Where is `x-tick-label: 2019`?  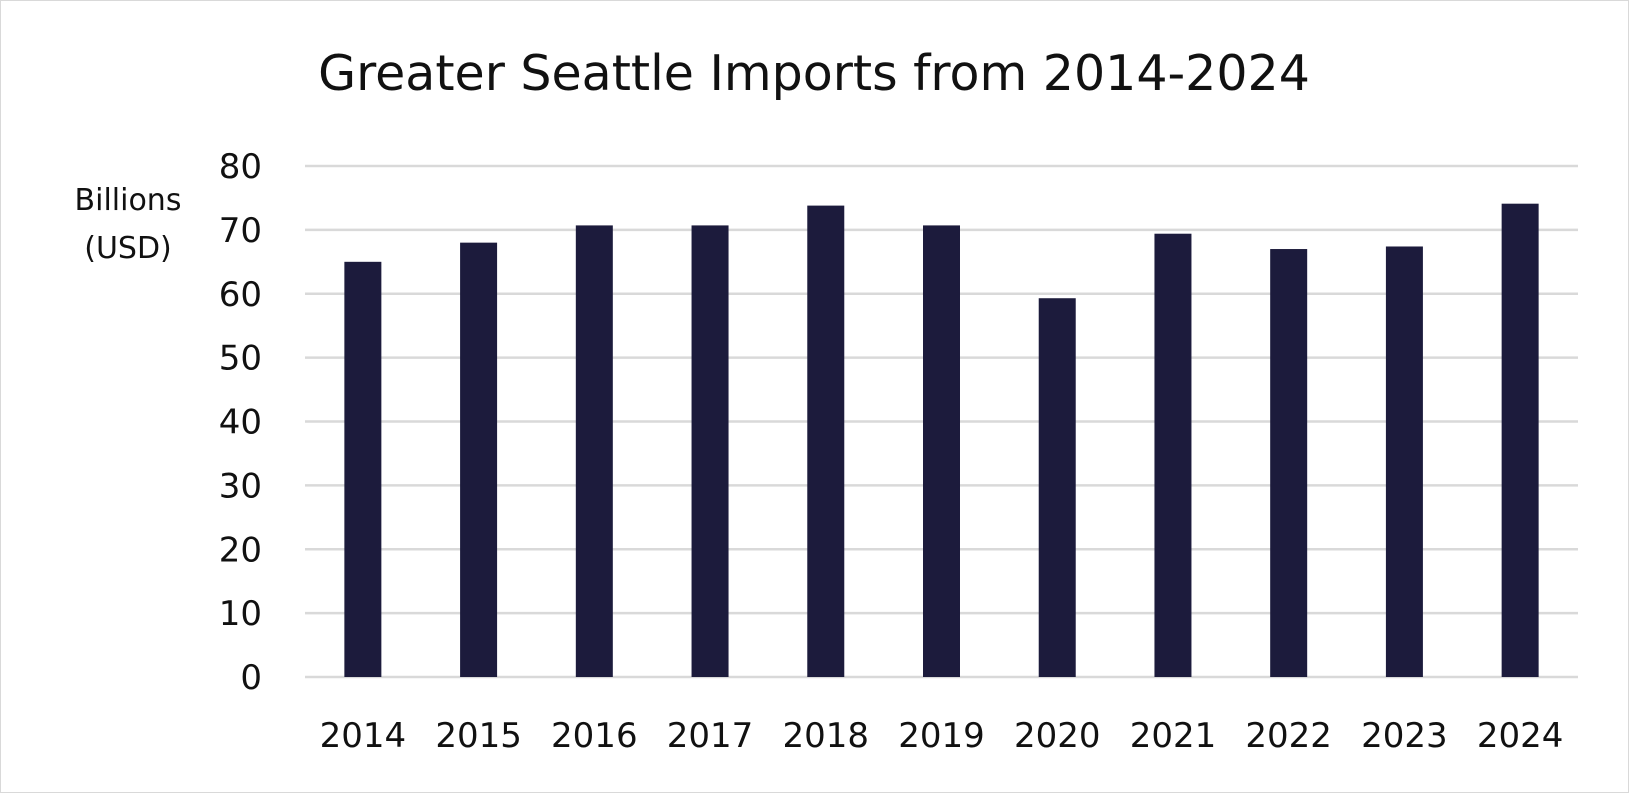 x-tick-label: 2019 is located at coordinates (941, 736).